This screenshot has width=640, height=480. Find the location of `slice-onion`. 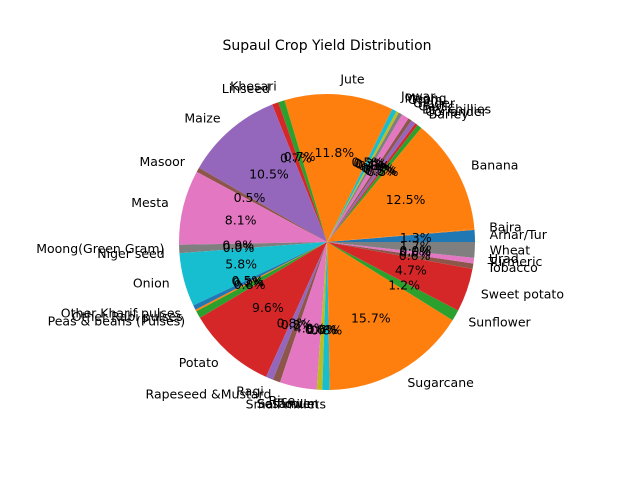

slice-onion is located at coordinates (253, 274).